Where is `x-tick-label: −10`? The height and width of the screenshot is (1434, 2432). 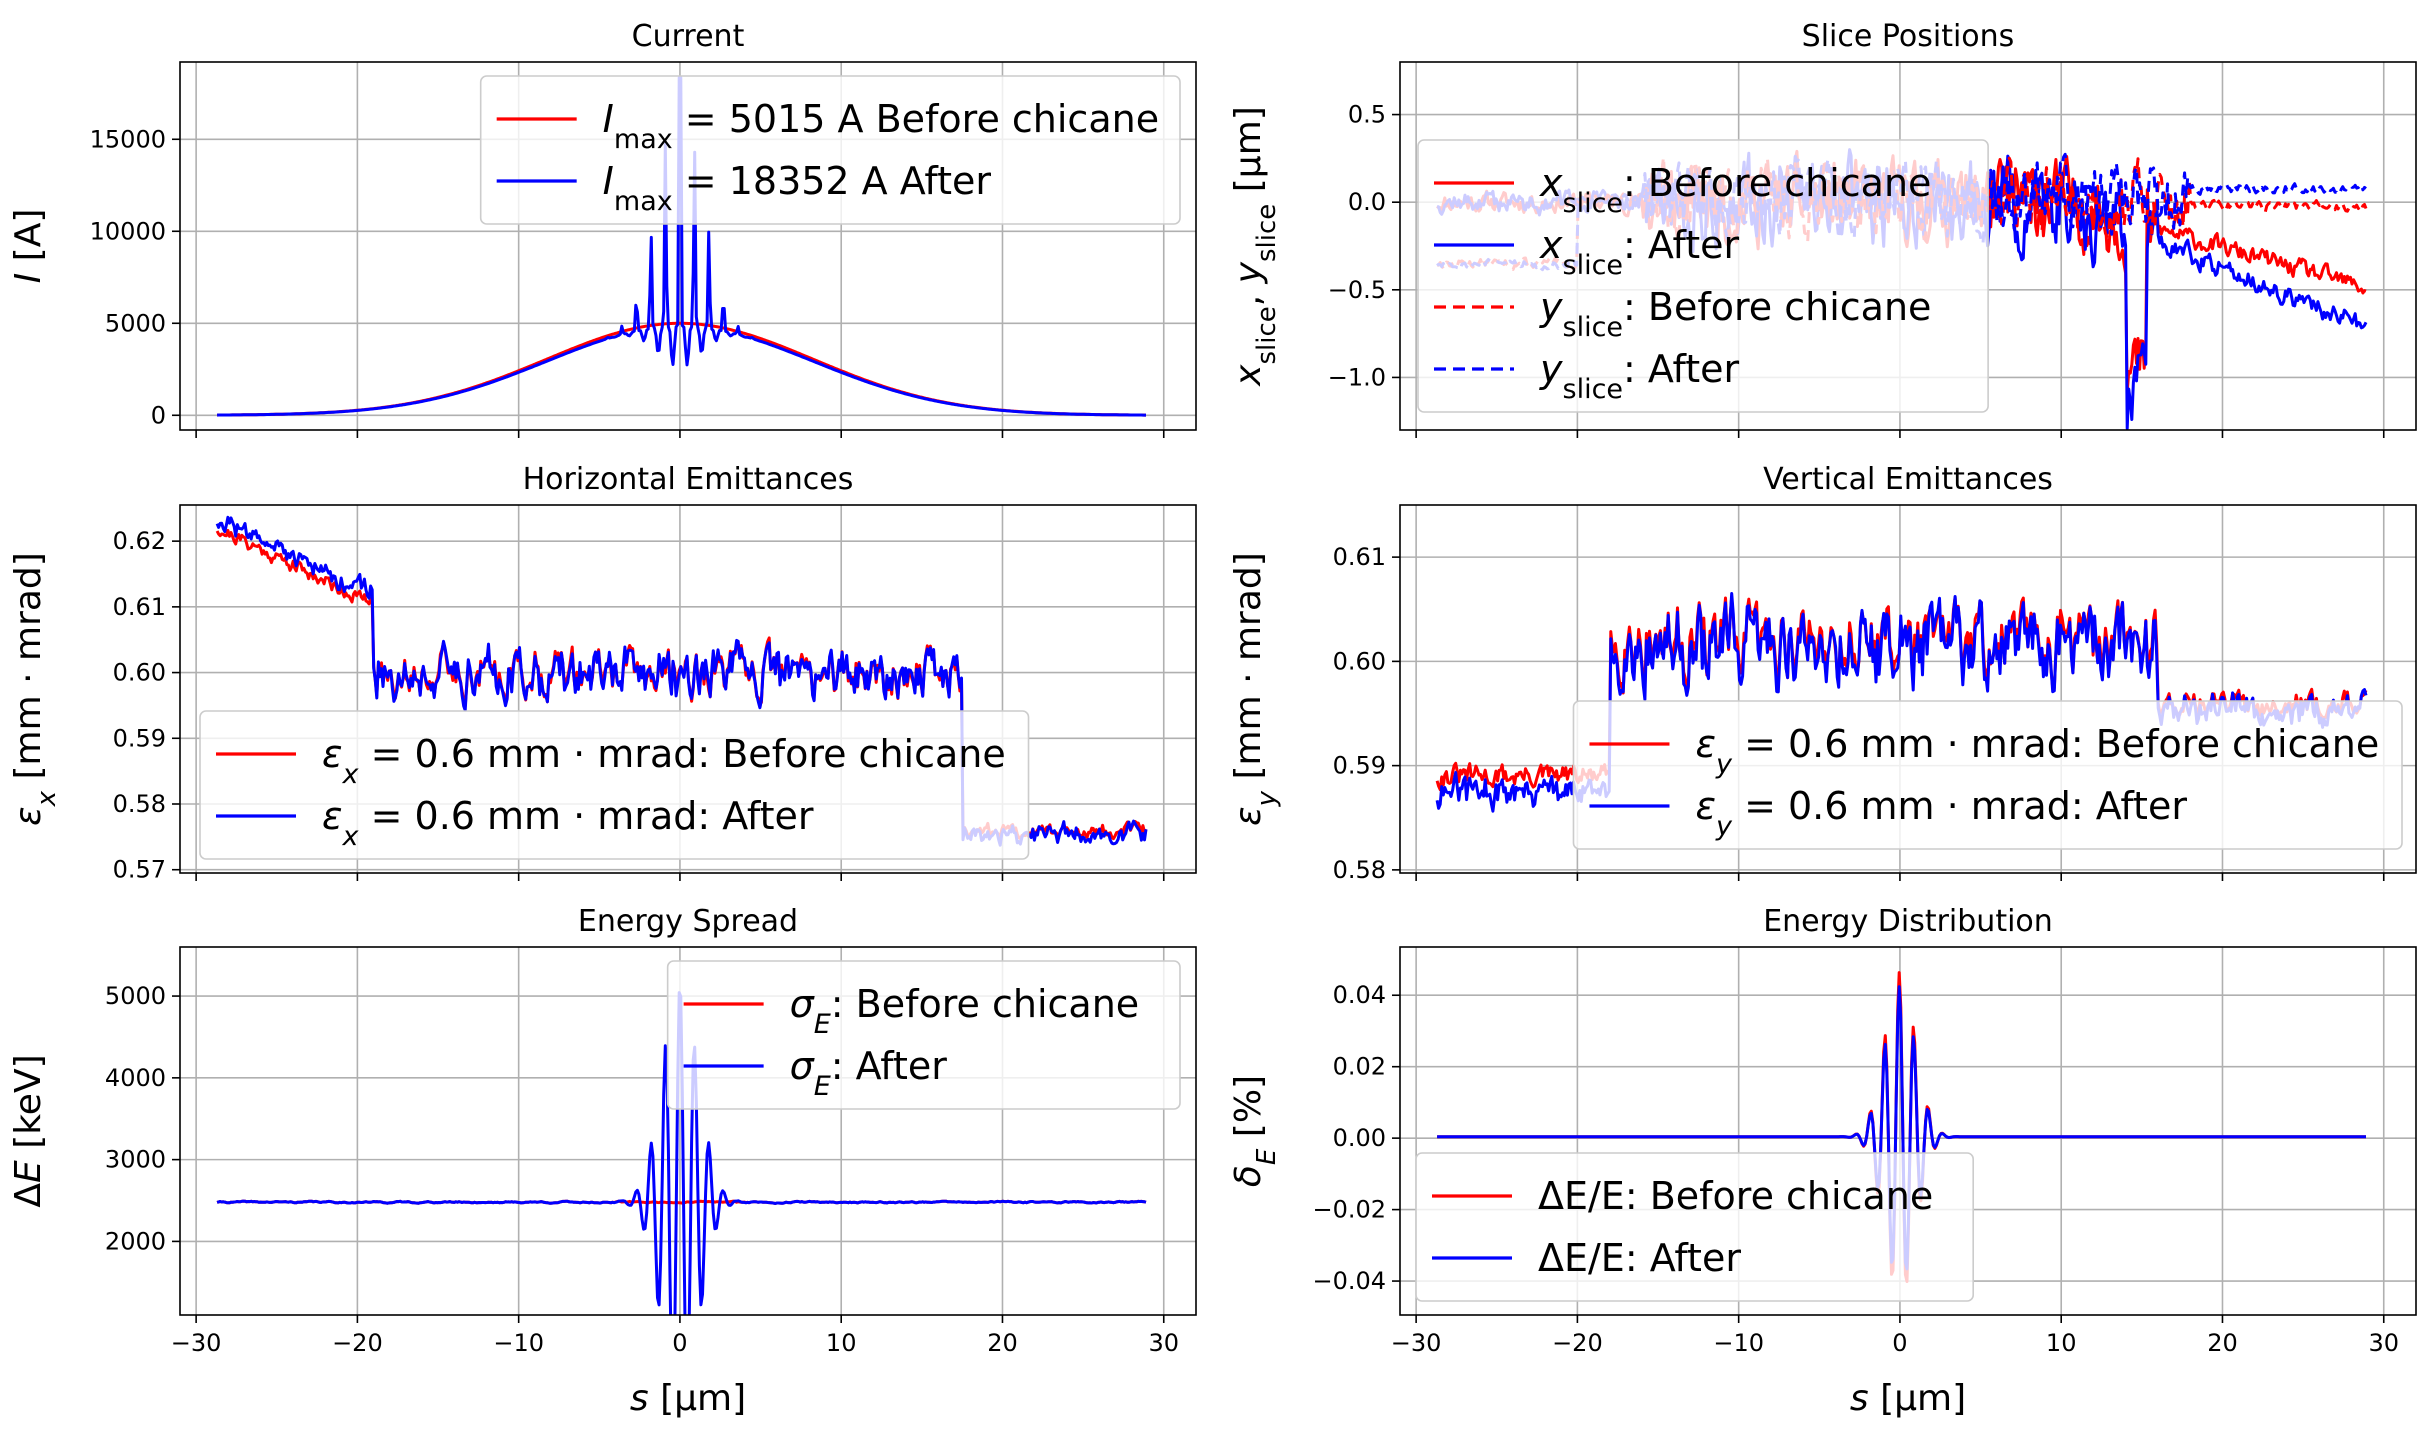 x-tick-label: −10 is located at coordinates (518, 1343).